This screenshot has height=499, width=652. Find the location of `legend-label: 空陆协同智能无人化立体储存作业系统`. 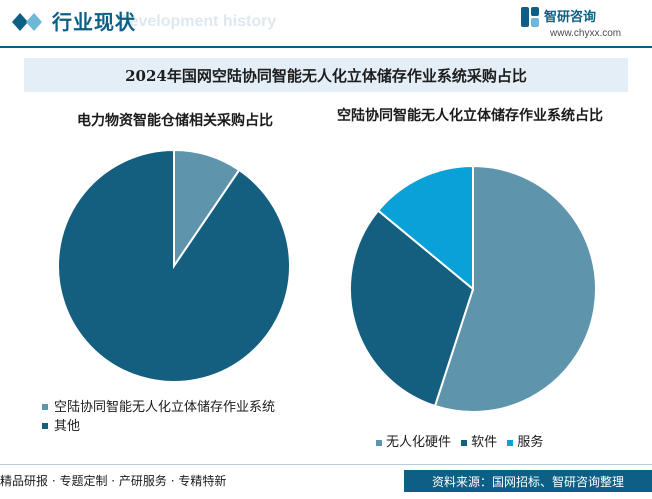

legend-label: 空陆协同智能无人化立体储存作业系统 is located at coordinates (164, 407).